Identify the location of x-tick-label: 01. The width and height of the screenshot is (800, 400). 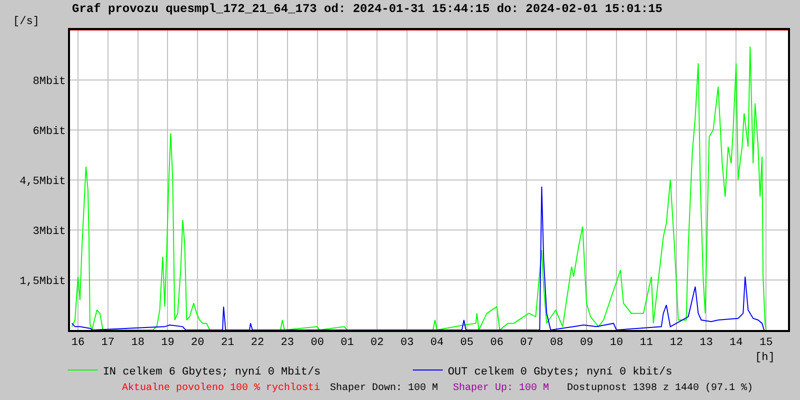
(347, 343).